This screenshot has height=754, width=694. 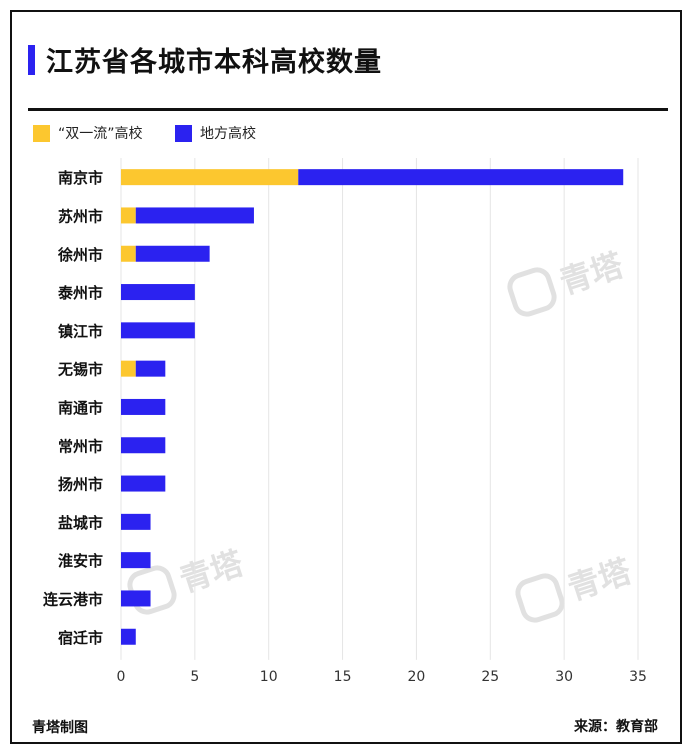 I want to click on x-tick-label-20: 20, so click(x=417, y=677).